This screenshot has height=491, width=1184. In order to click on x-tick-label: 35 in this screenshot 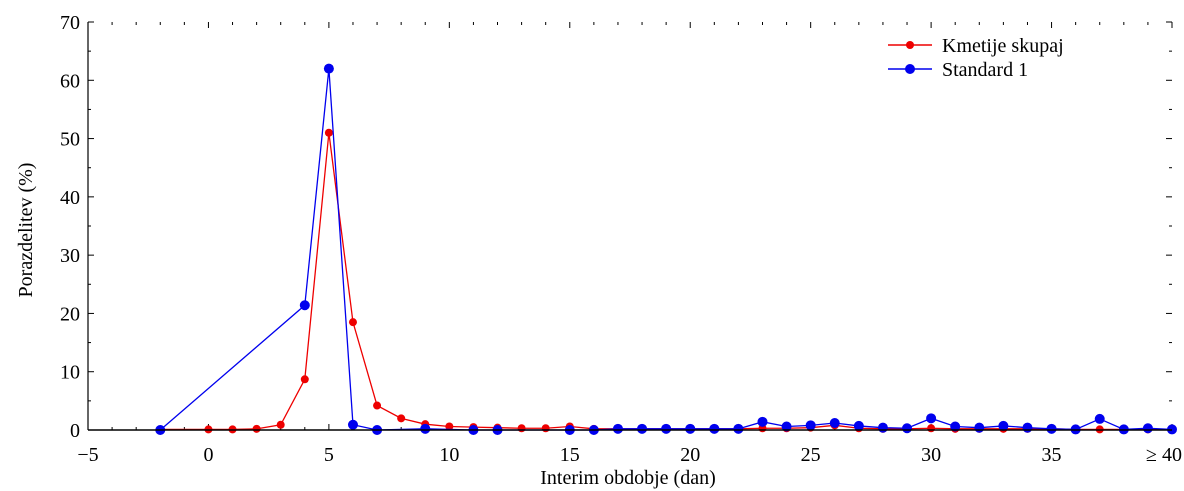, I will do `click(1052, 455)`.